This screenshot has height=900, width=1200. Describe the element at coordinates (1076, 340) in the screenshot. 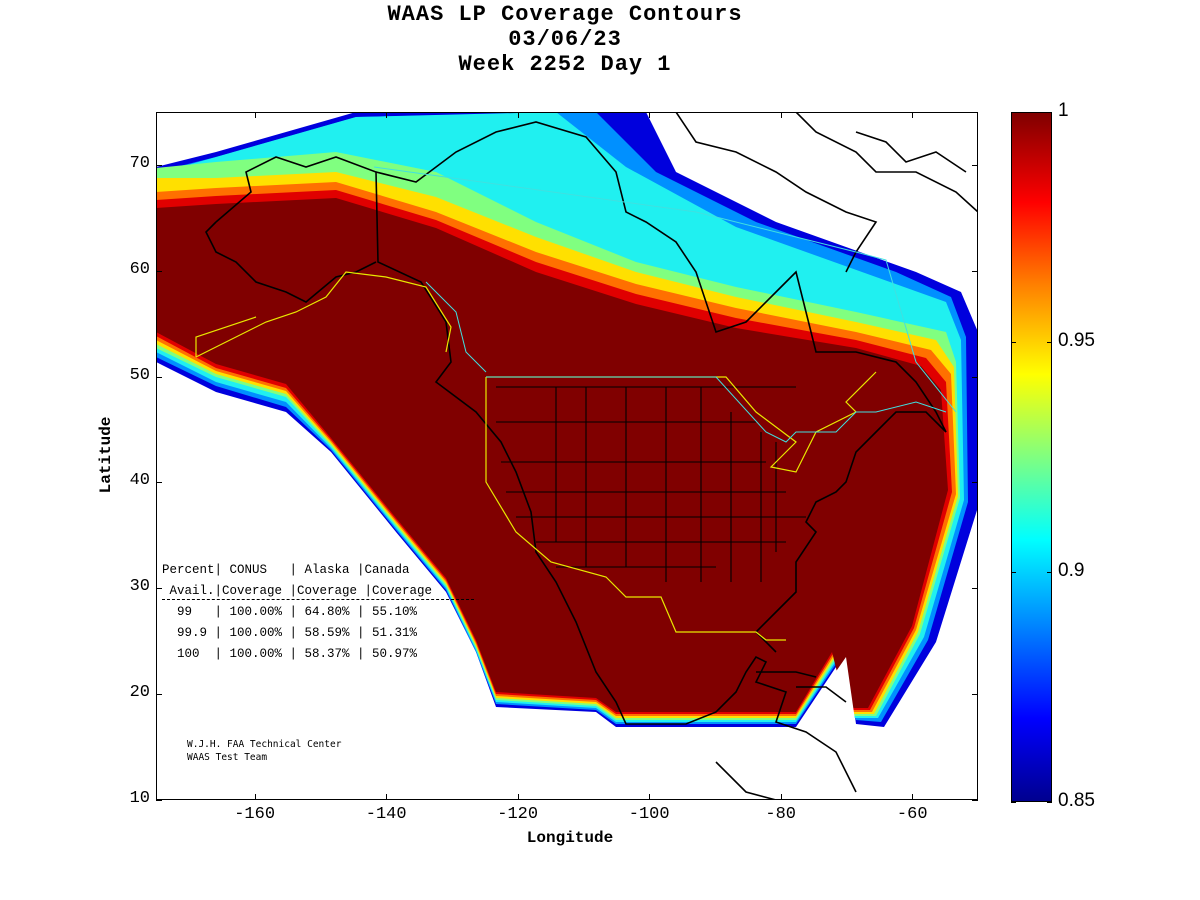

I see `colorbar-tick-label: 0.95` at that location.